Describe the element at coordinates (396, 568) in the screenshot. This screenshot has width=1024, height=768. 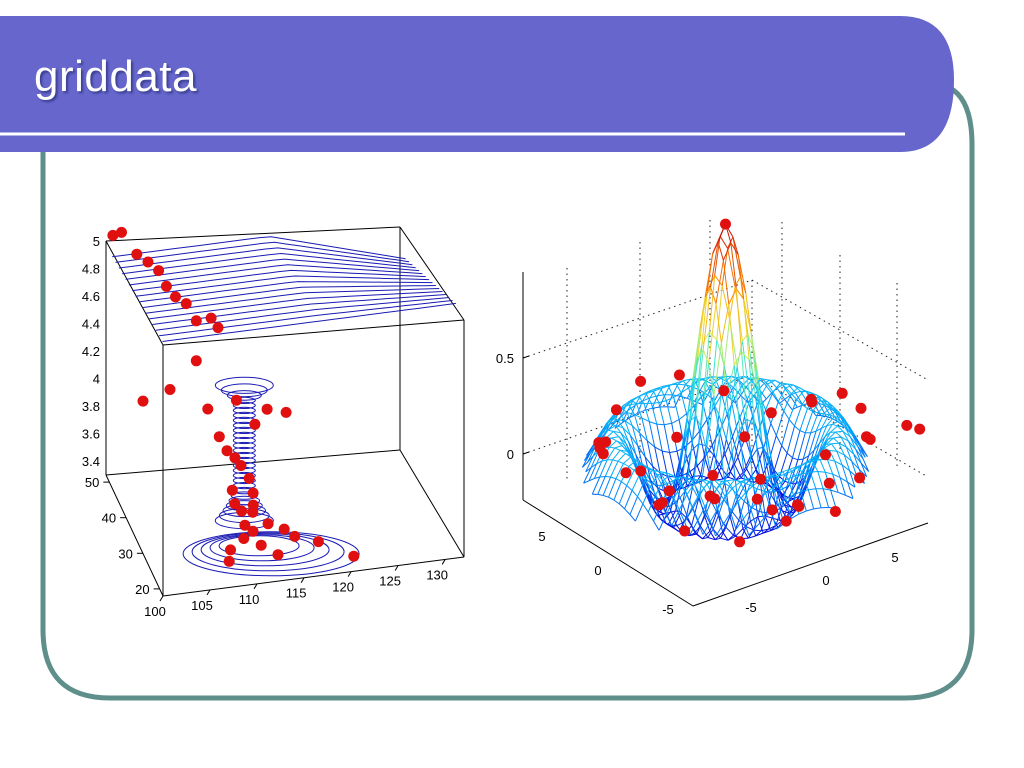
I see `x-tick-mark` at that location.